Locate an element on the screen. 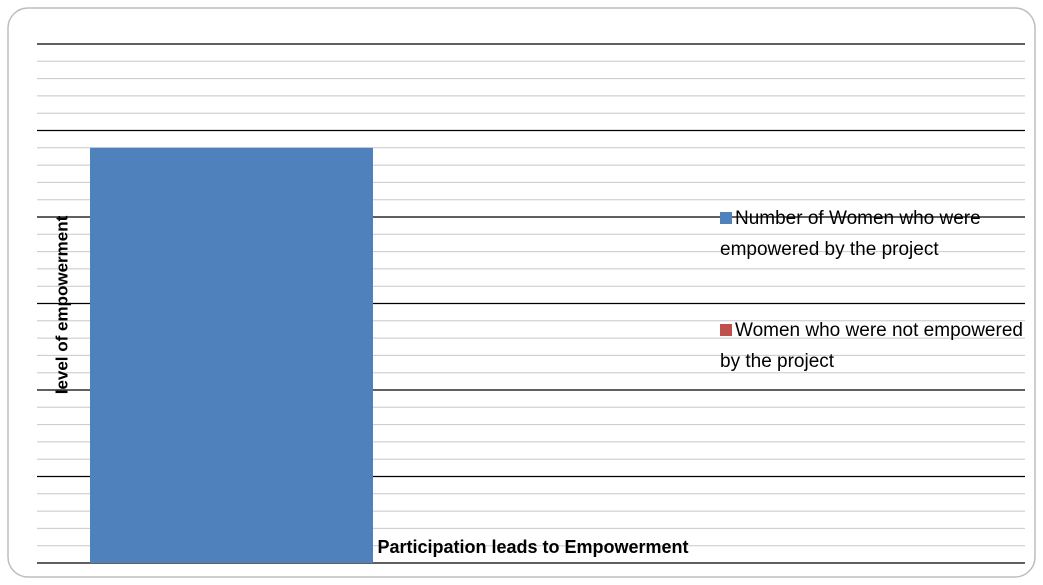  x-axis-title: Participation leads to Empowerment is located at coordinates (532, 547).